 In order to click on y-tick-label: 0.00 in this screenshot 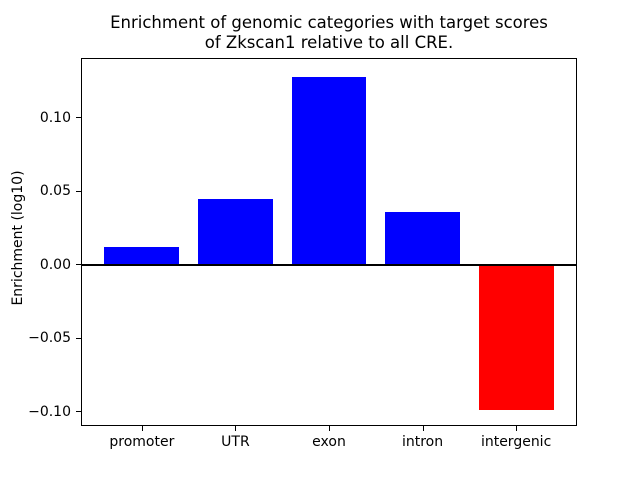, I will do `click(55, 264)`.